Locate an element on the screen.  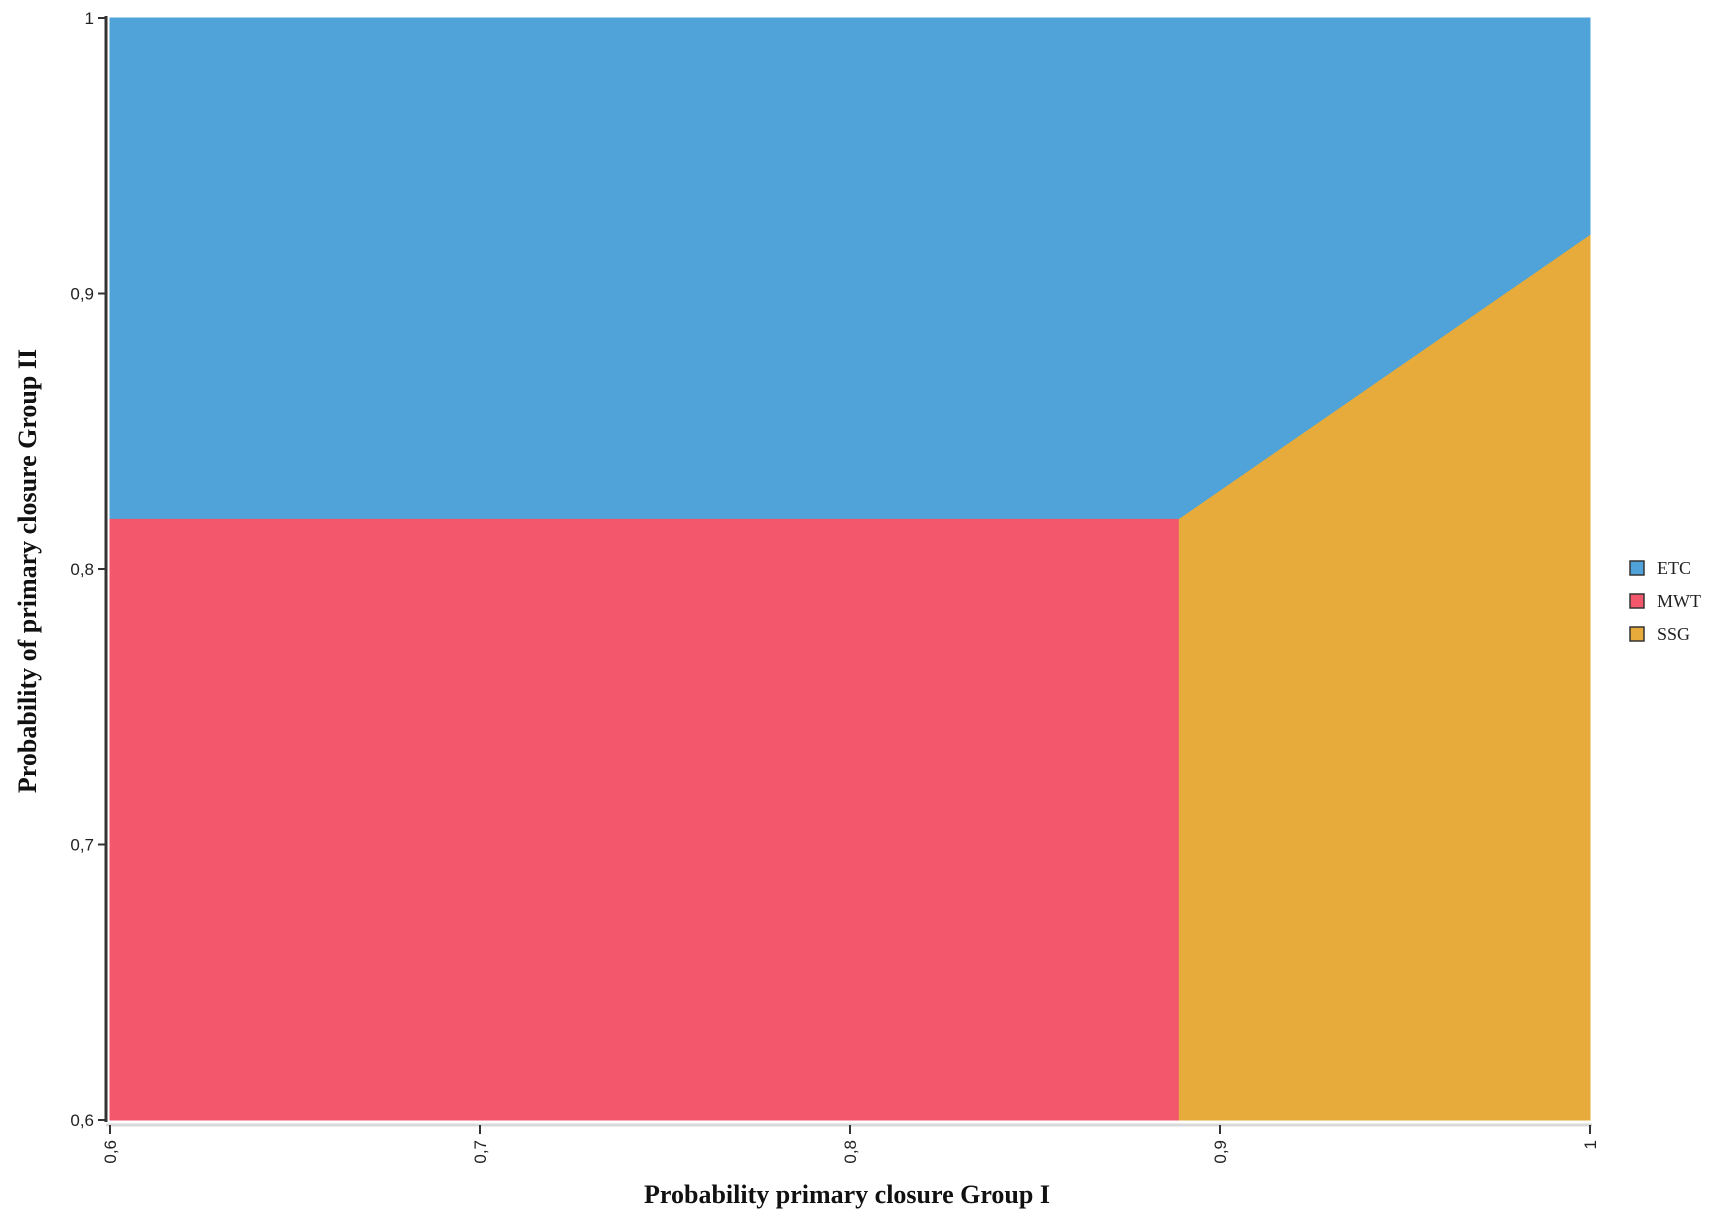
y-tick-label: 0,9 is located at coordinates (82, 294).